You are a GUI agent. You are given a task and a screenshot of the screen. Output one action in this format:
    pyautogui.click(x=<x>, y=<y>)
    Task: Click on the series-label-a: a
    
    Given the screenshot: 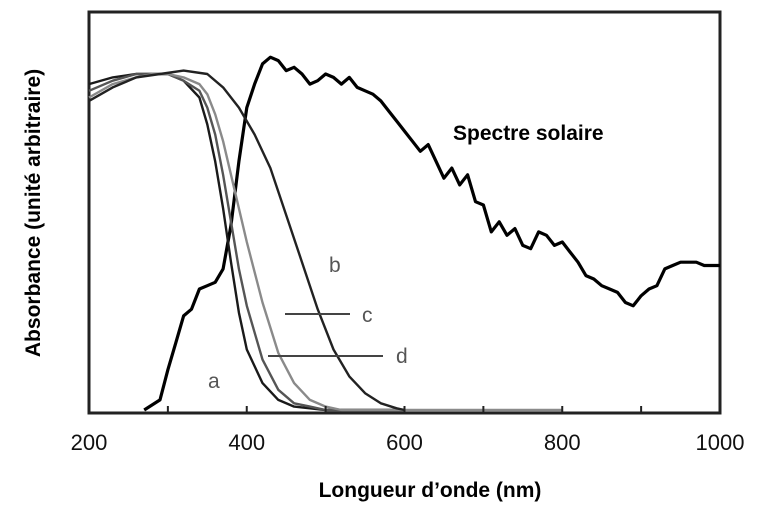 What is the action you would take?
    pyautogui.click(x=214, y=381)
    